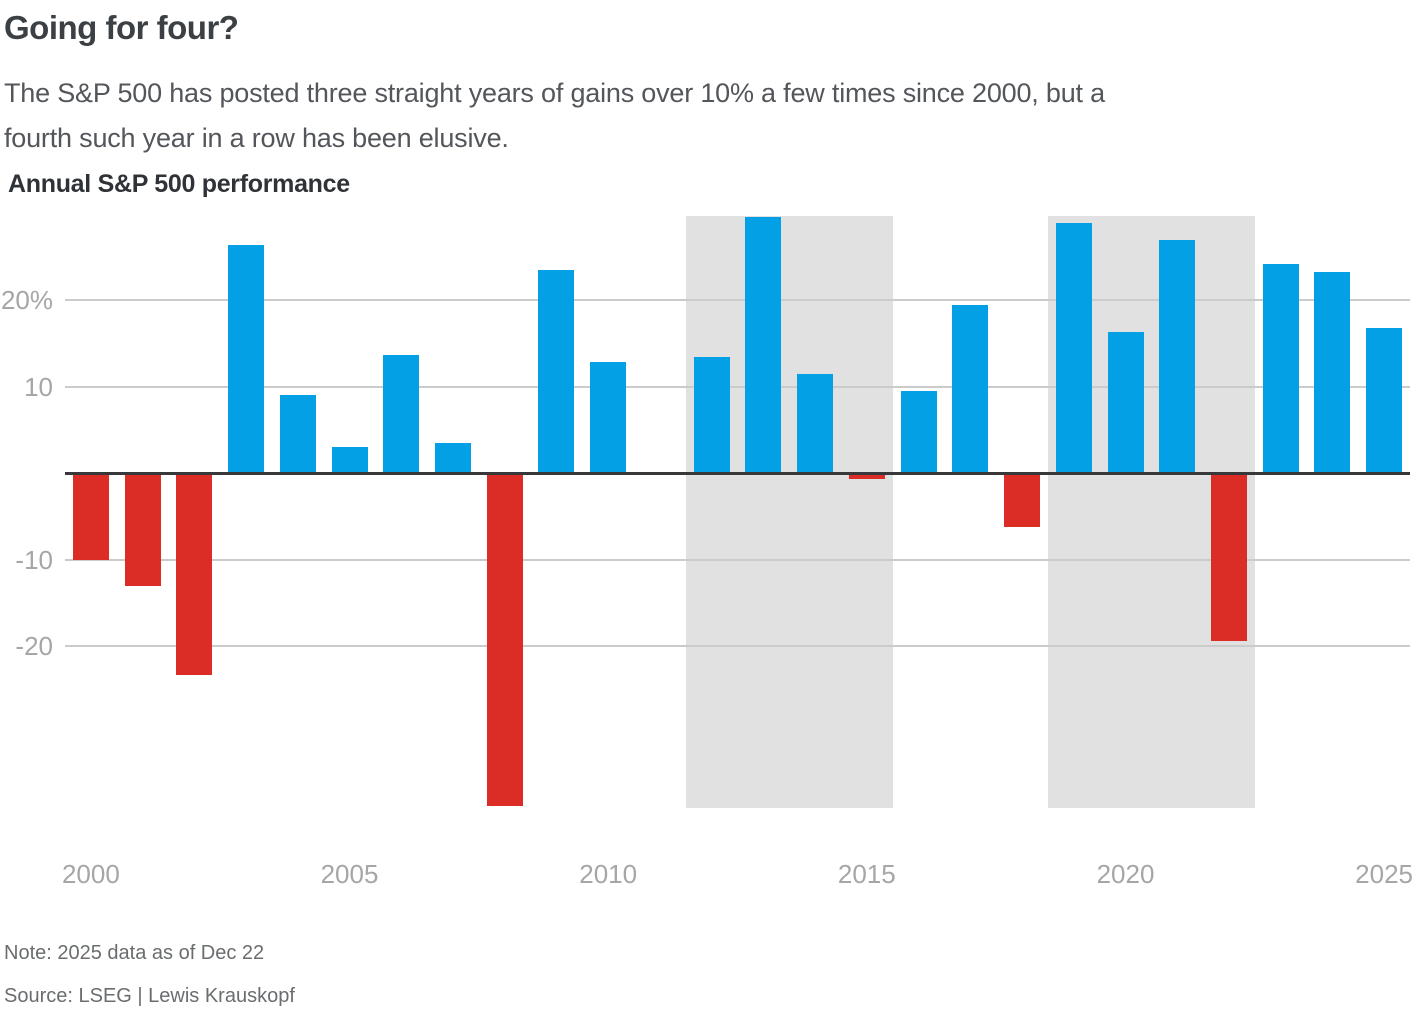 The width and height of the screenshot is (1420, 1016). Describe the element at coordinates (1125, 402) in the screenshot. I see `bar-2020` at that location.